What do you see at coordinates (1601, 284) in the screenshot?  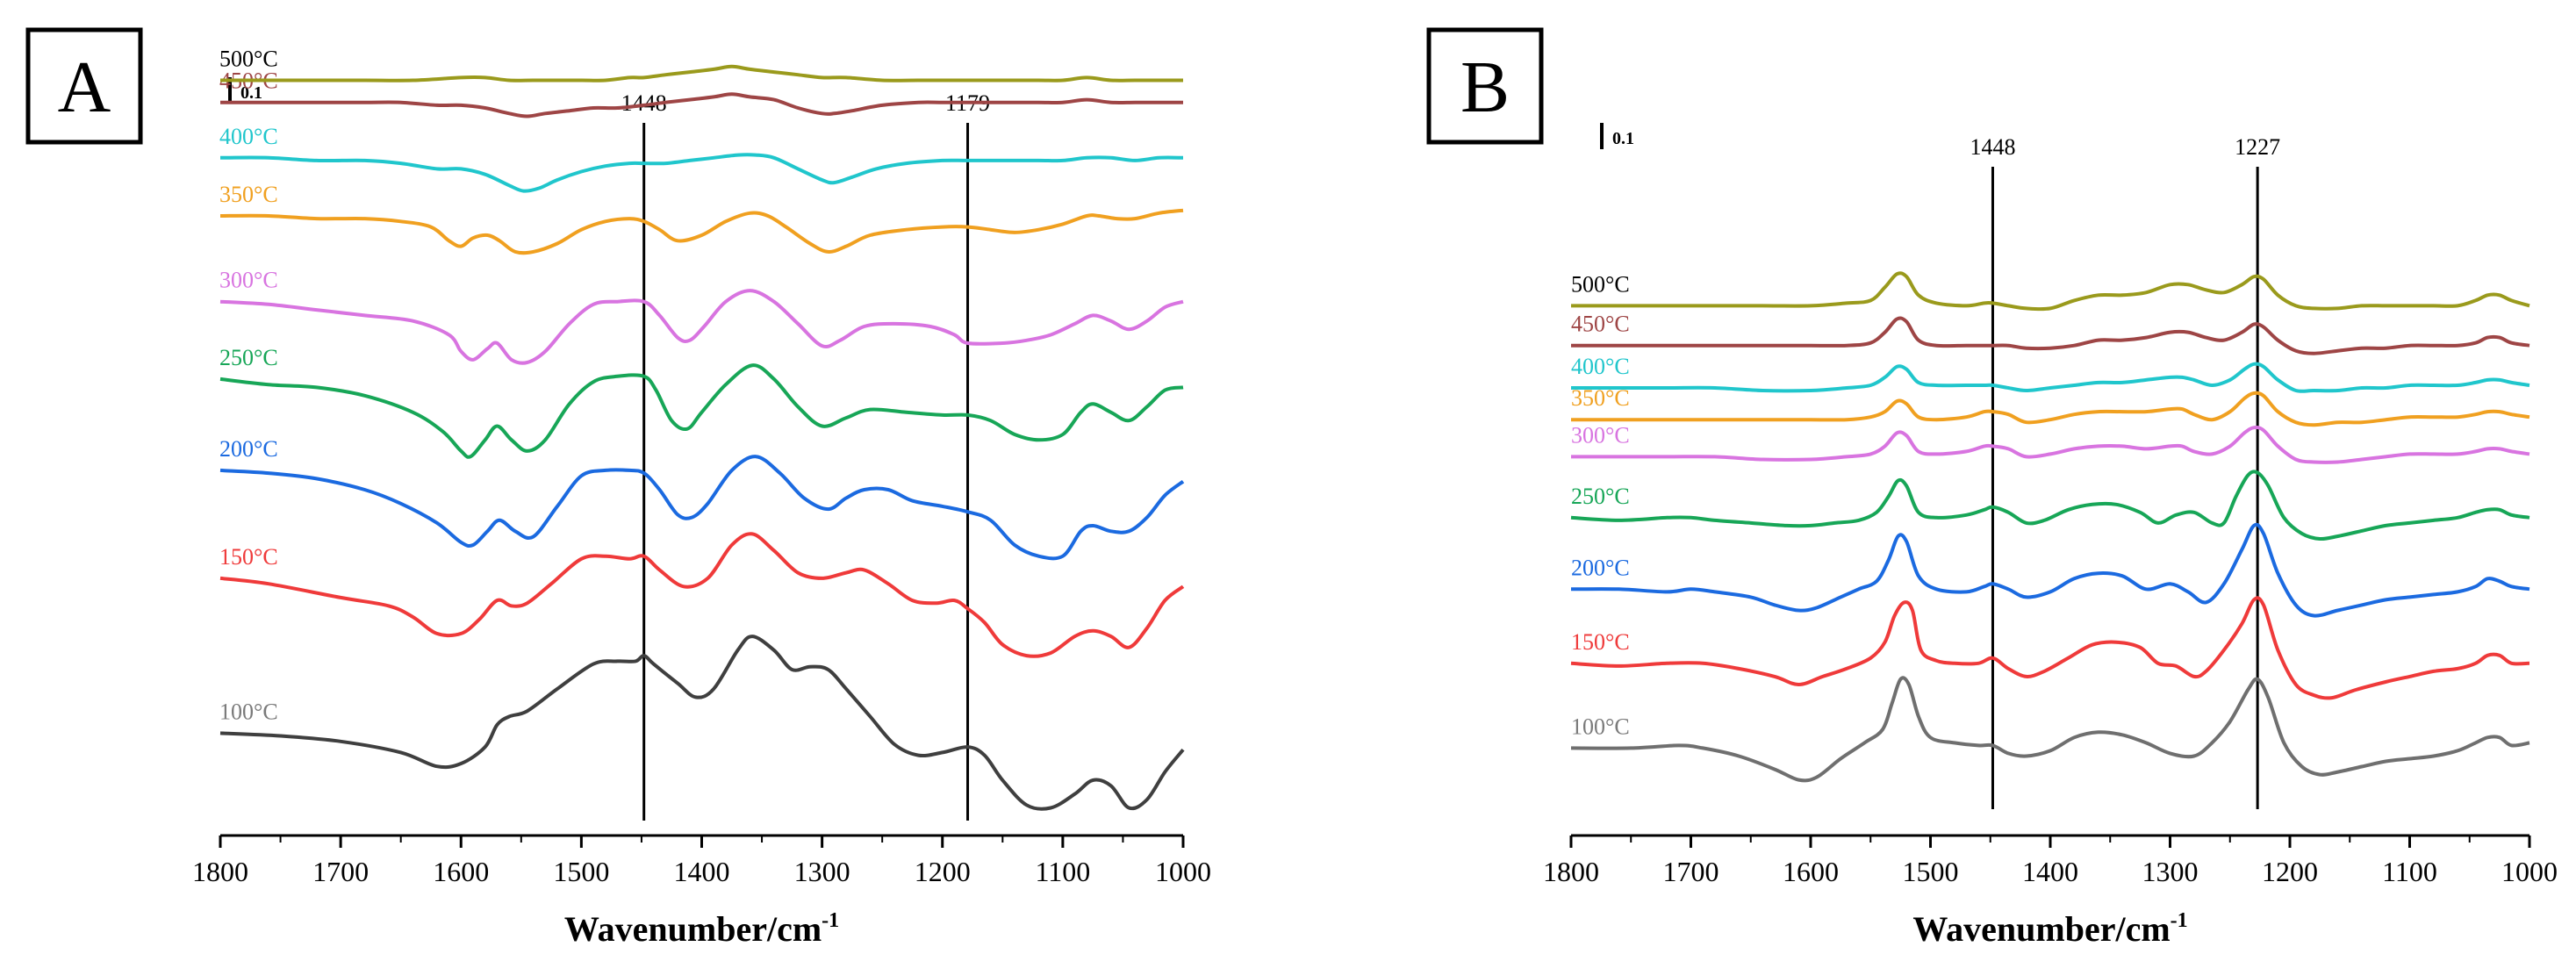 I see `panel-b-series-label-500c: 500°C` at bounding box center [1601, 284].